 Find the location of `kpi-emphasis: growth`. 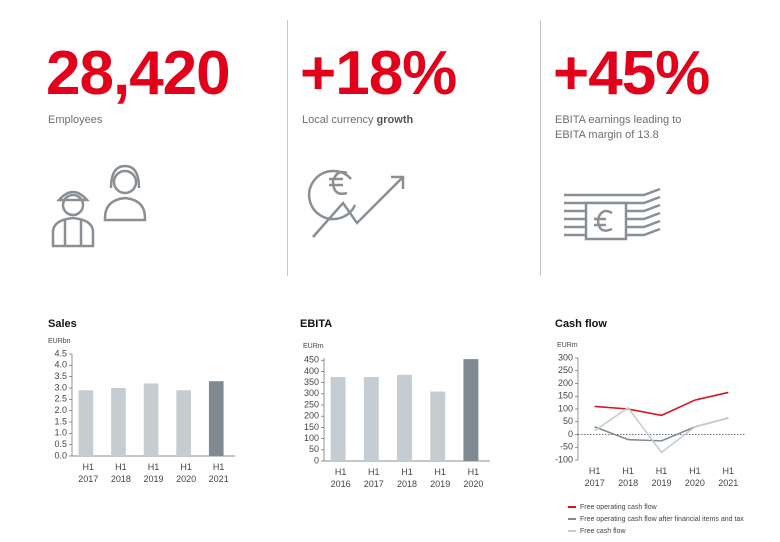

kpi-emphasis: growth is located at coordinates (395, 120).